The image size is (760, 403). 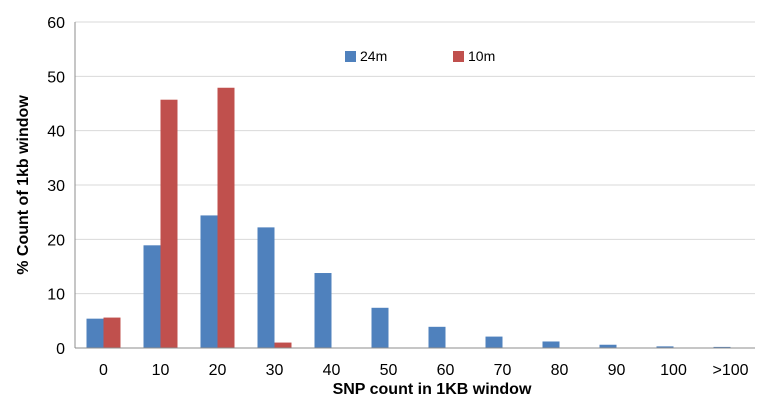 What do you see at coordinates (446, 370) in the screenshot?
I see `x-tick-label: 60` at bounding box center [446, 370].